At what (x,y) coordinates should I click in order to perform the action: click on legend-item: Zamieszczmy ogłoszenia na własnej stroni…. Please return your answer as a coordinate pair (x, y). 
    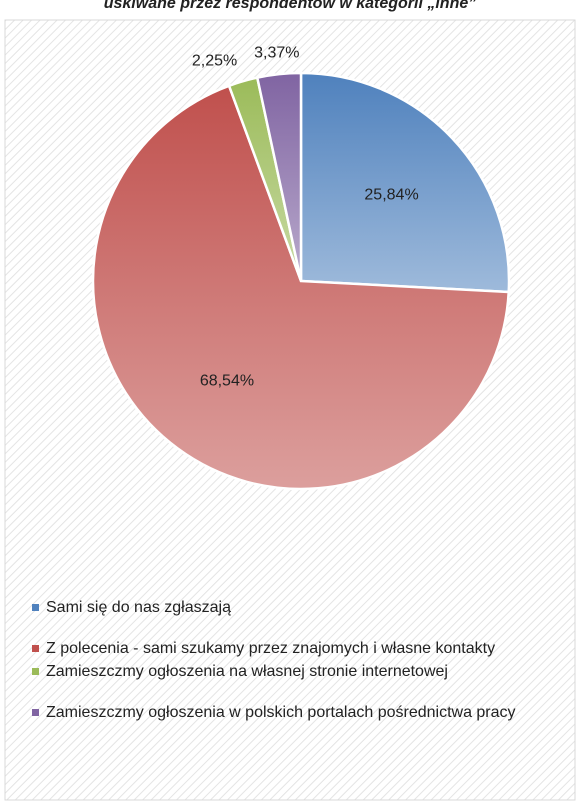
    Looking at the image, I should click on (295, 671).